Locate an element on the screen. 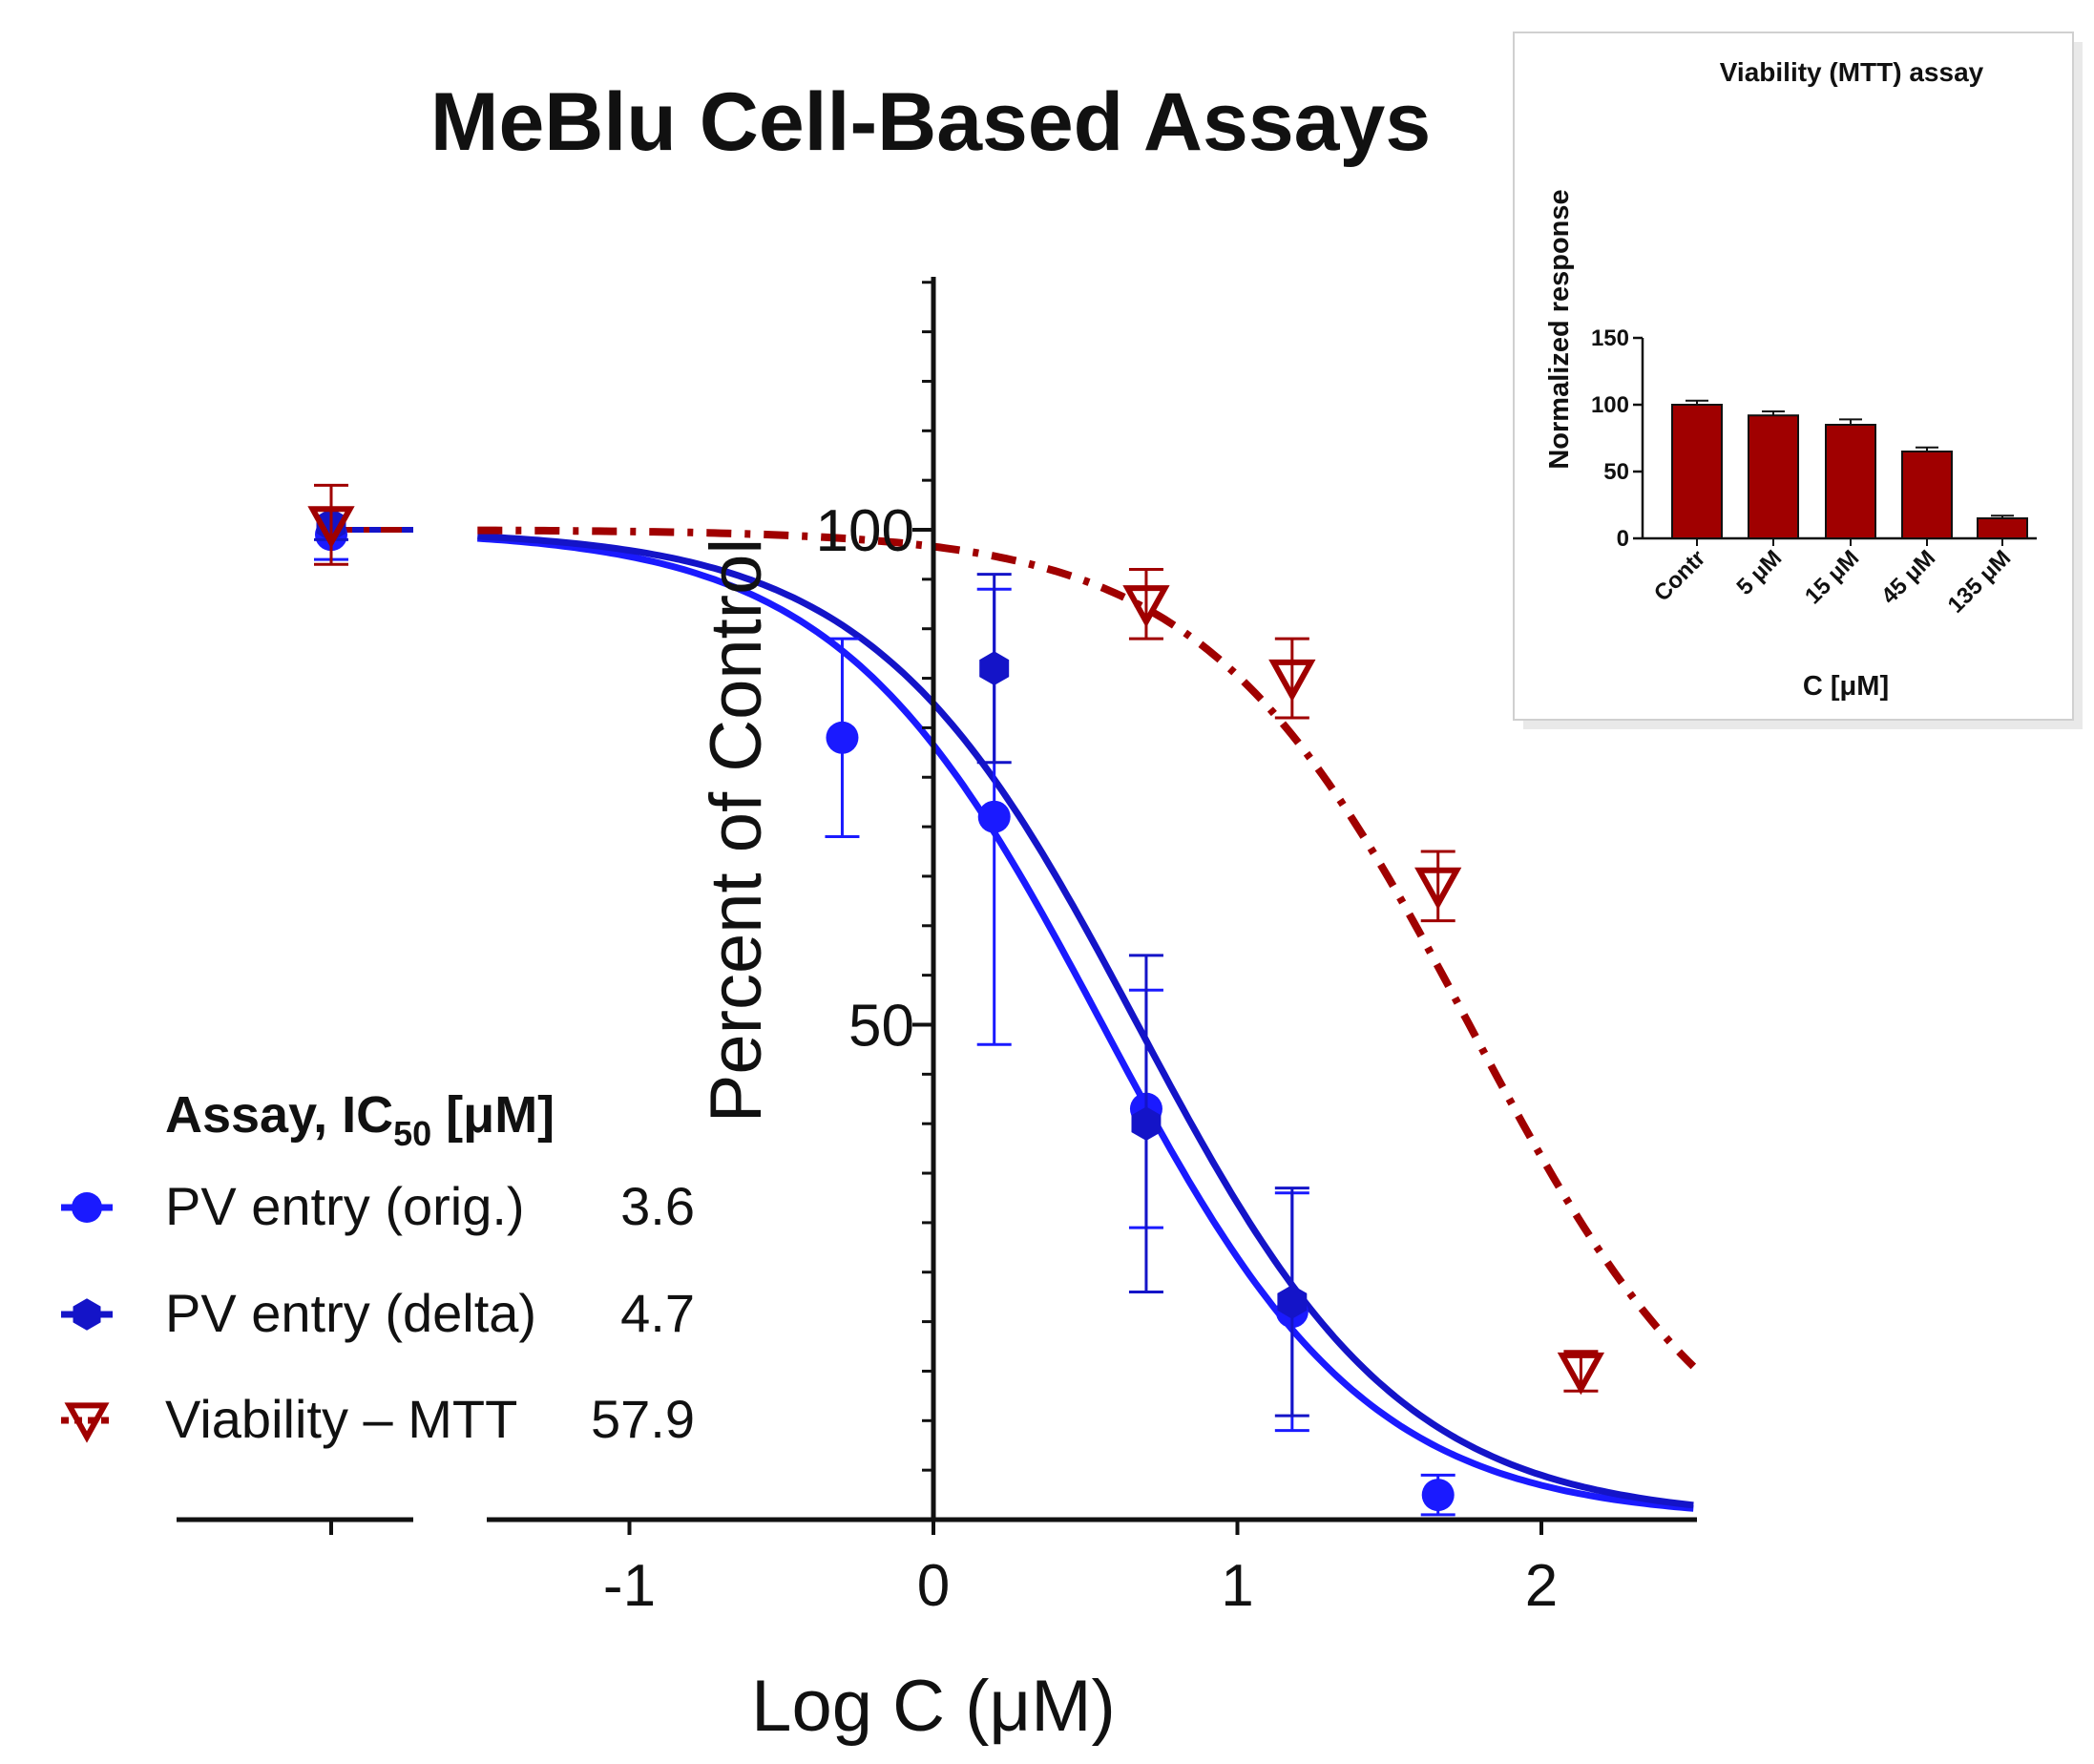 This screenshot has width=2094, height=1764. inset-title: Viability (MTT) assay is located at coordinates (1852, 72).